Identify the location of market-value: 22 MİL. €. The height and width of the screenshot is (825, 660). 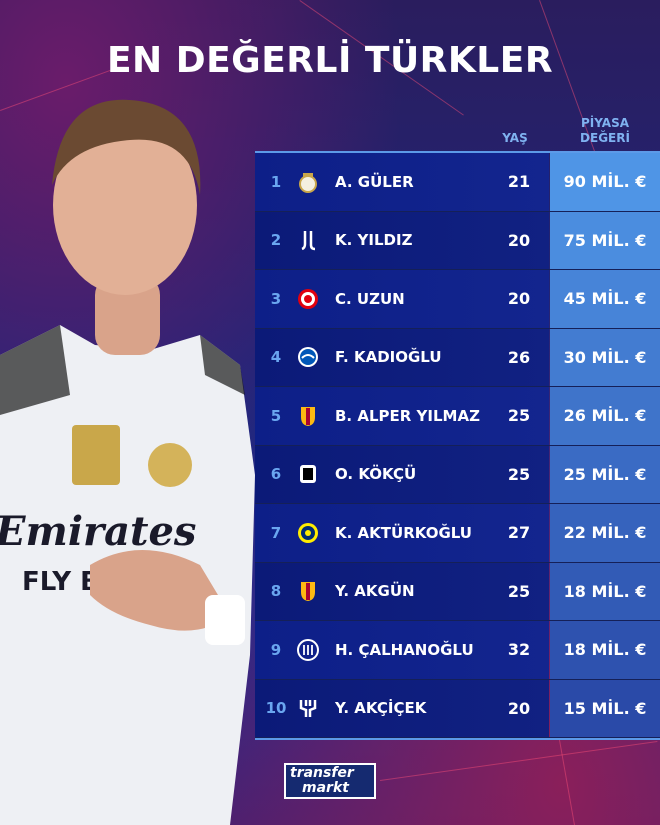
(605, 533).